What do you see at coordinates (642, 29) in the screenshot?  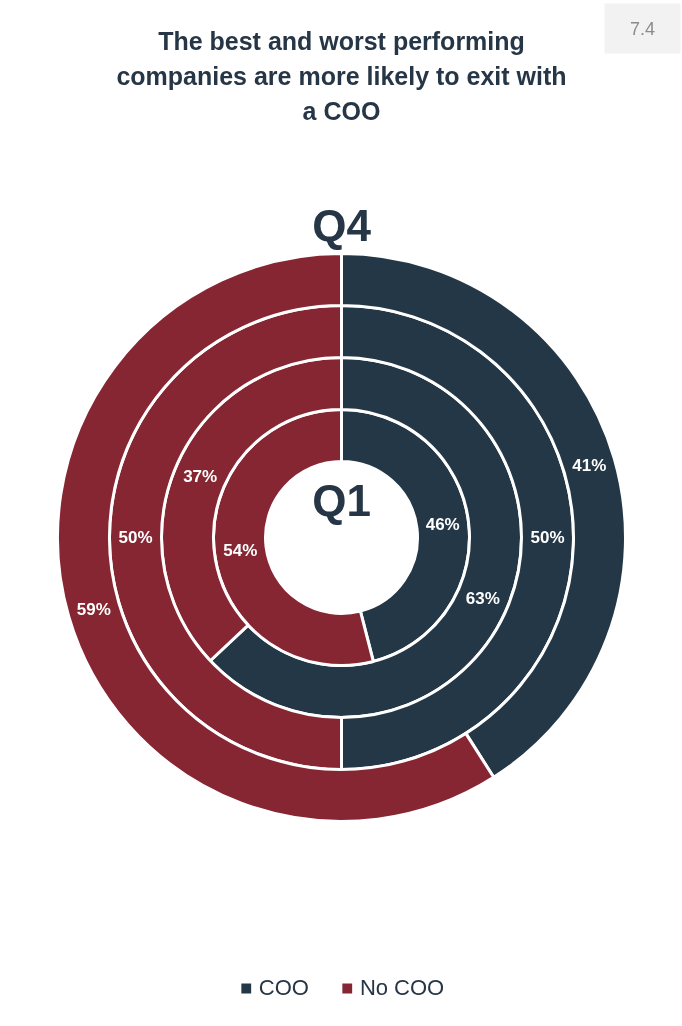 I see `text: 7.4` at bounding box center [642, 29].